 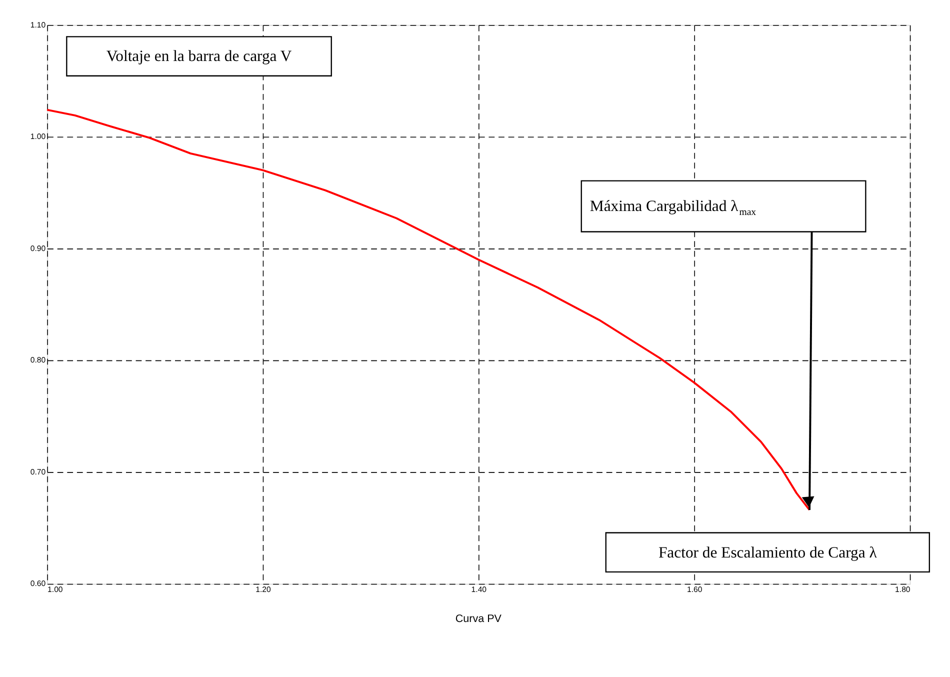 What do you see at coordinates (38, 248) in the screenshot?
I see `y-tick-label: 0.90` at bounding box center [38, 248].